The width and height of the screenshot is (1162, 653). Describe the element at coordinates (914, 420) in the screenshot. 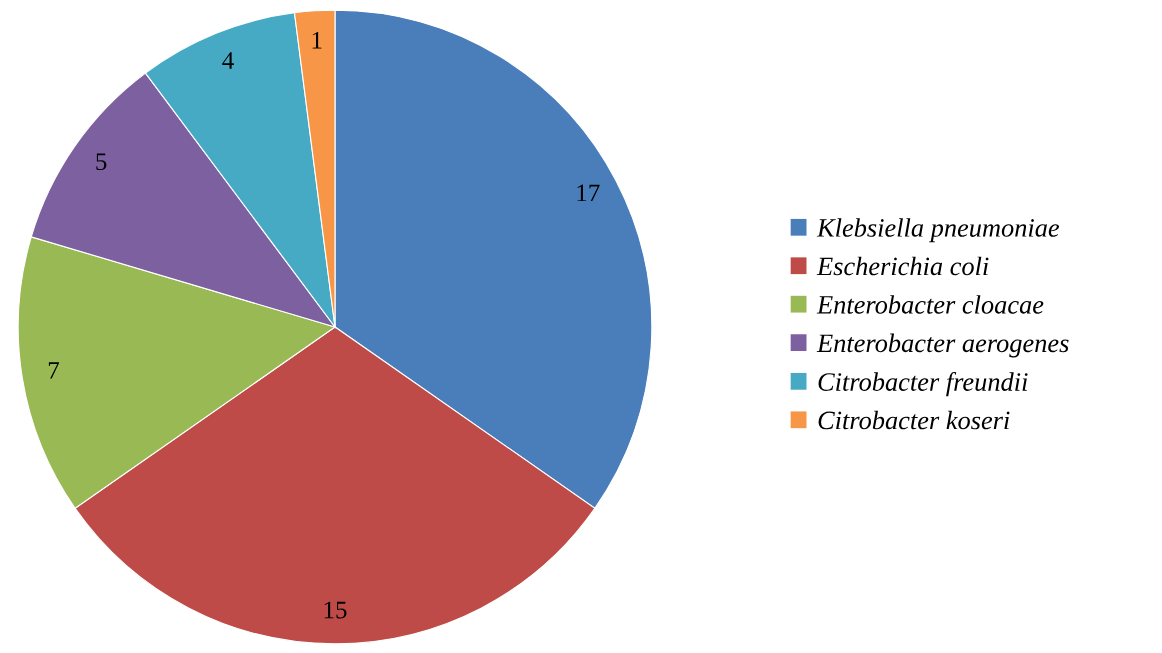

I see `legend-label: Citrobacter koseri` at that location.